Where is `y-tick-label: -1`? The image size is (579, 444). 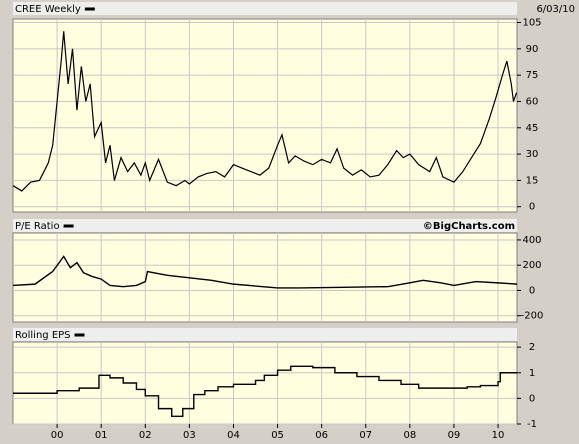
y-tick-label: -1 is located at coordinates (532, 424).